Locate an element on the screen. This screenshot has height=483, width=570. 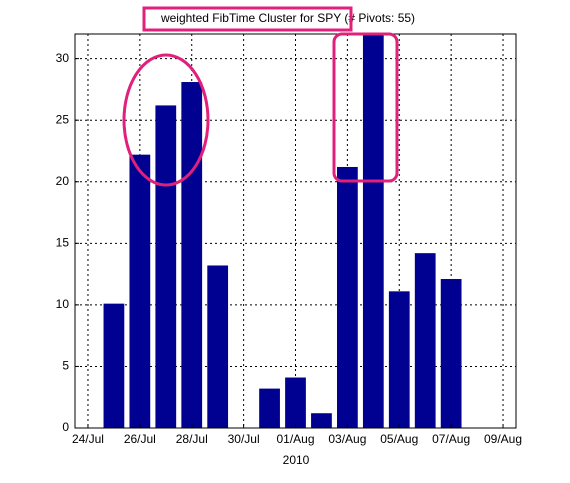
x-tick-label: 05/Aug is located at coordinates (399, 439).